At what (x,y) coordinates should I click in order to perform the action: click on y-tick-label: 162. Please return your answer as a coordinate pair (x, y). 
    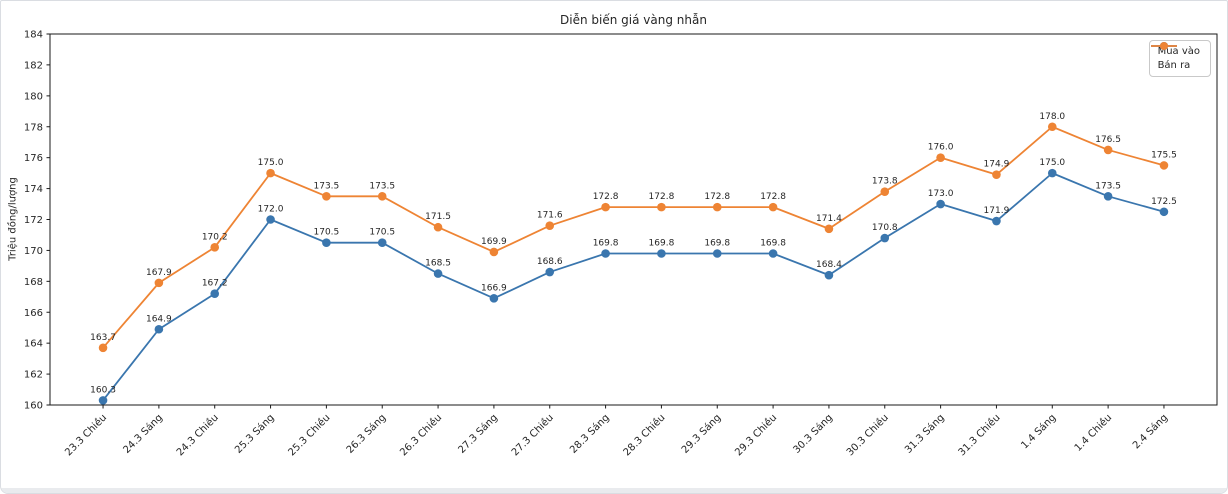
    Looking at the image, I should click on (33, 375).